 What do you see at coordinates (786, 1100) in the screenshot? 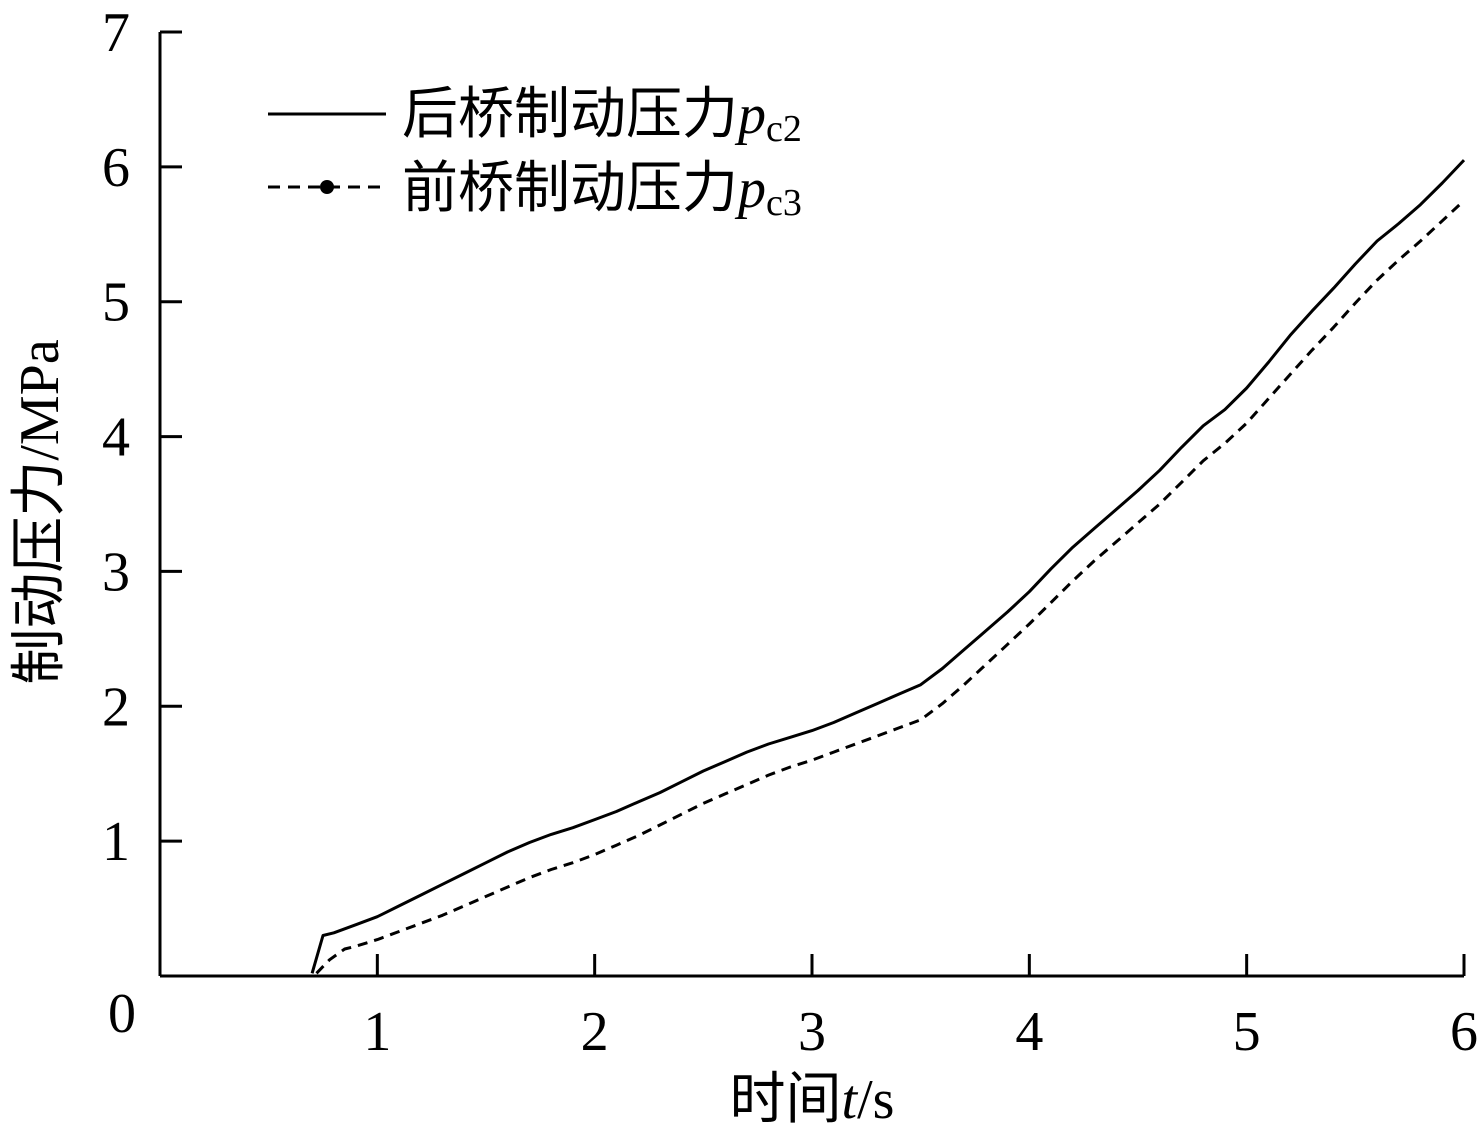
I see `x-axis-title-prefix: 时间` at bounding box center [786, 1100].